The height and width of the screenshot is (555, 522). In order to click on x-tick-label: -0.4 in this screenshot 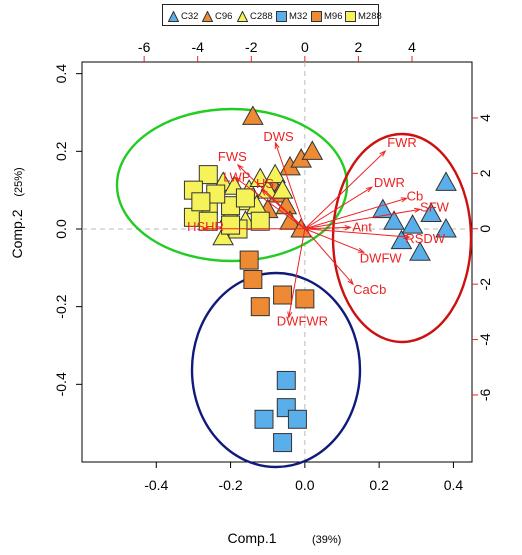, I will do `click(156, 485)`.